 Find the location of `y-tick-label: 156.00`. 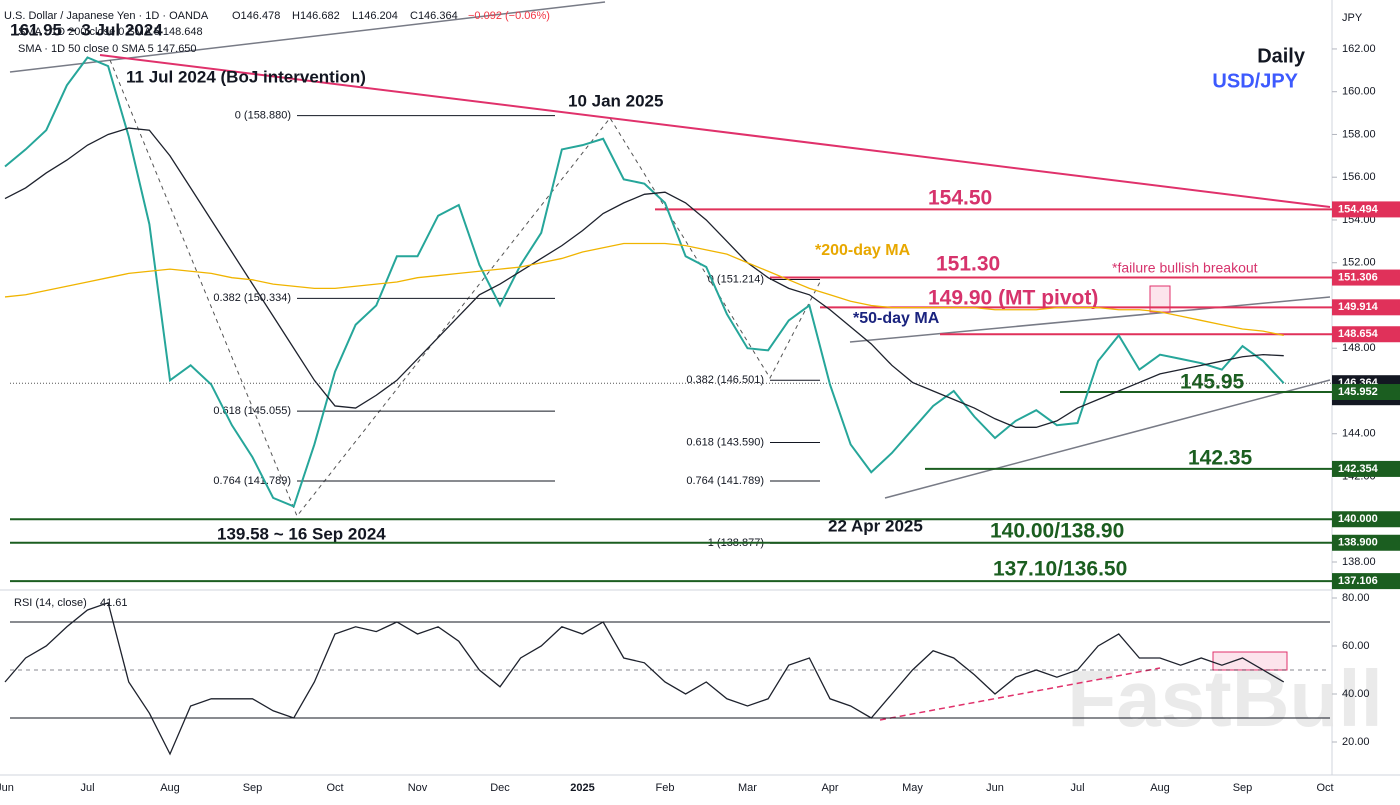

y-tick-label: 156.00 is located at coordinates (1359, 177).